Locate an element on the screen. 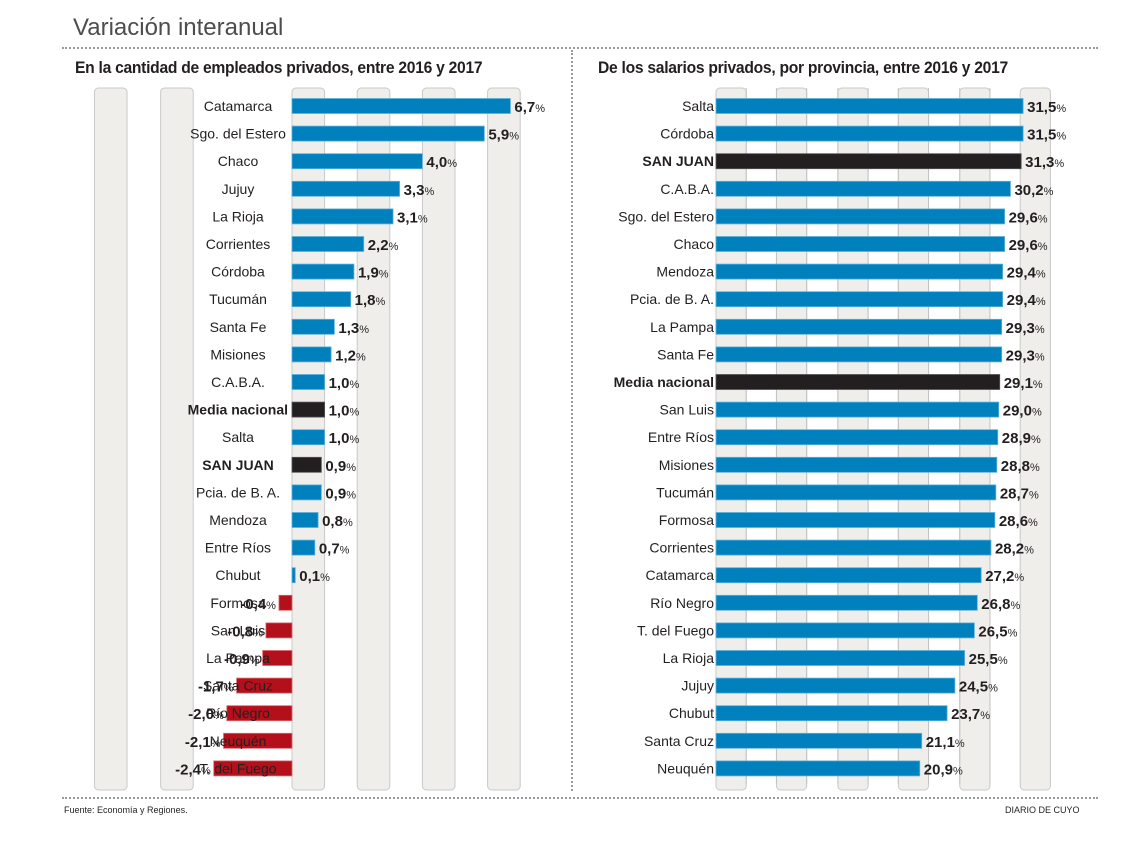  value-label: 20,9% is located at coordinates (943, 769).